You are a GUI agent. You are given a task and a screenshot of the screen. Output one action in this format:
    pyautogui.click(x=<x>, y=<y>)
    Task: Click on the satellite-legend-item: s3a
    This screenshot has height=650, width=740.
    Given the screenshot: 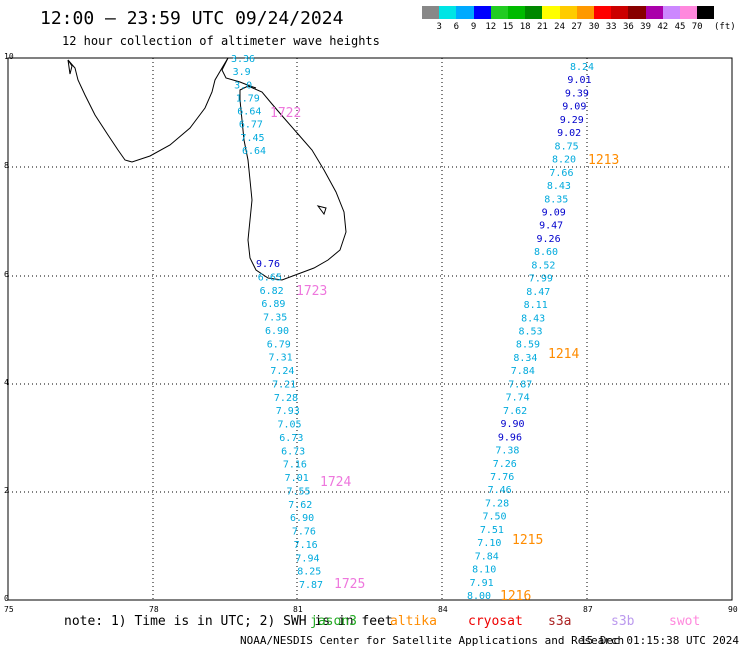 What is the action you would take?
    pyautogui.click(x=560, y=621)
    